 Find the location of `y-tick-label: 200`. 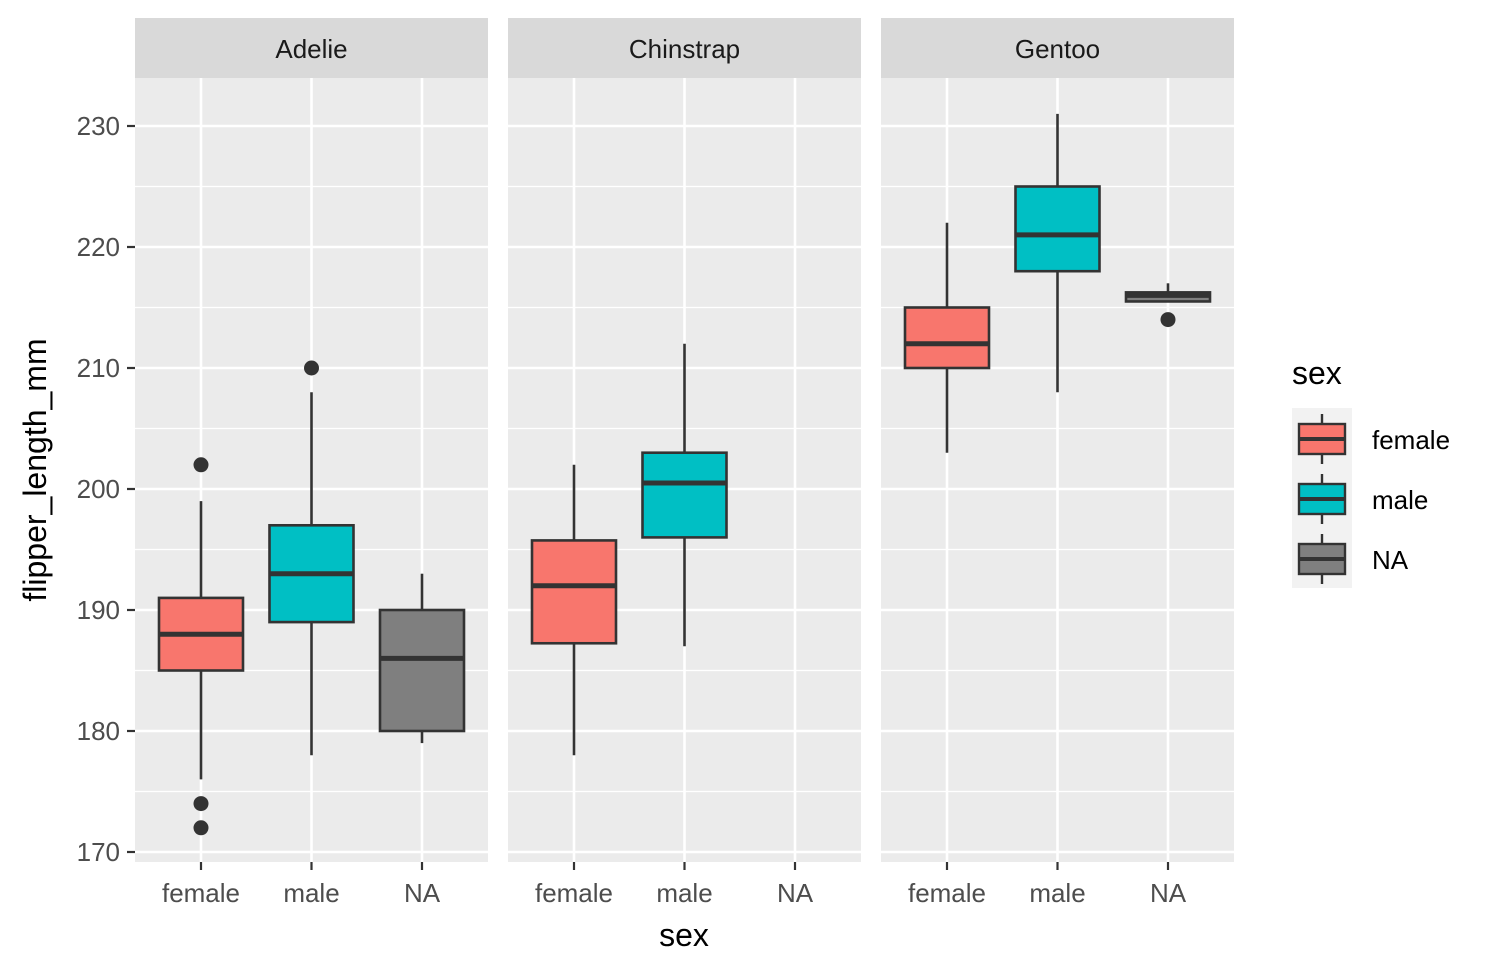

y-tick-label: 200 is located at coordinates (98, 489).